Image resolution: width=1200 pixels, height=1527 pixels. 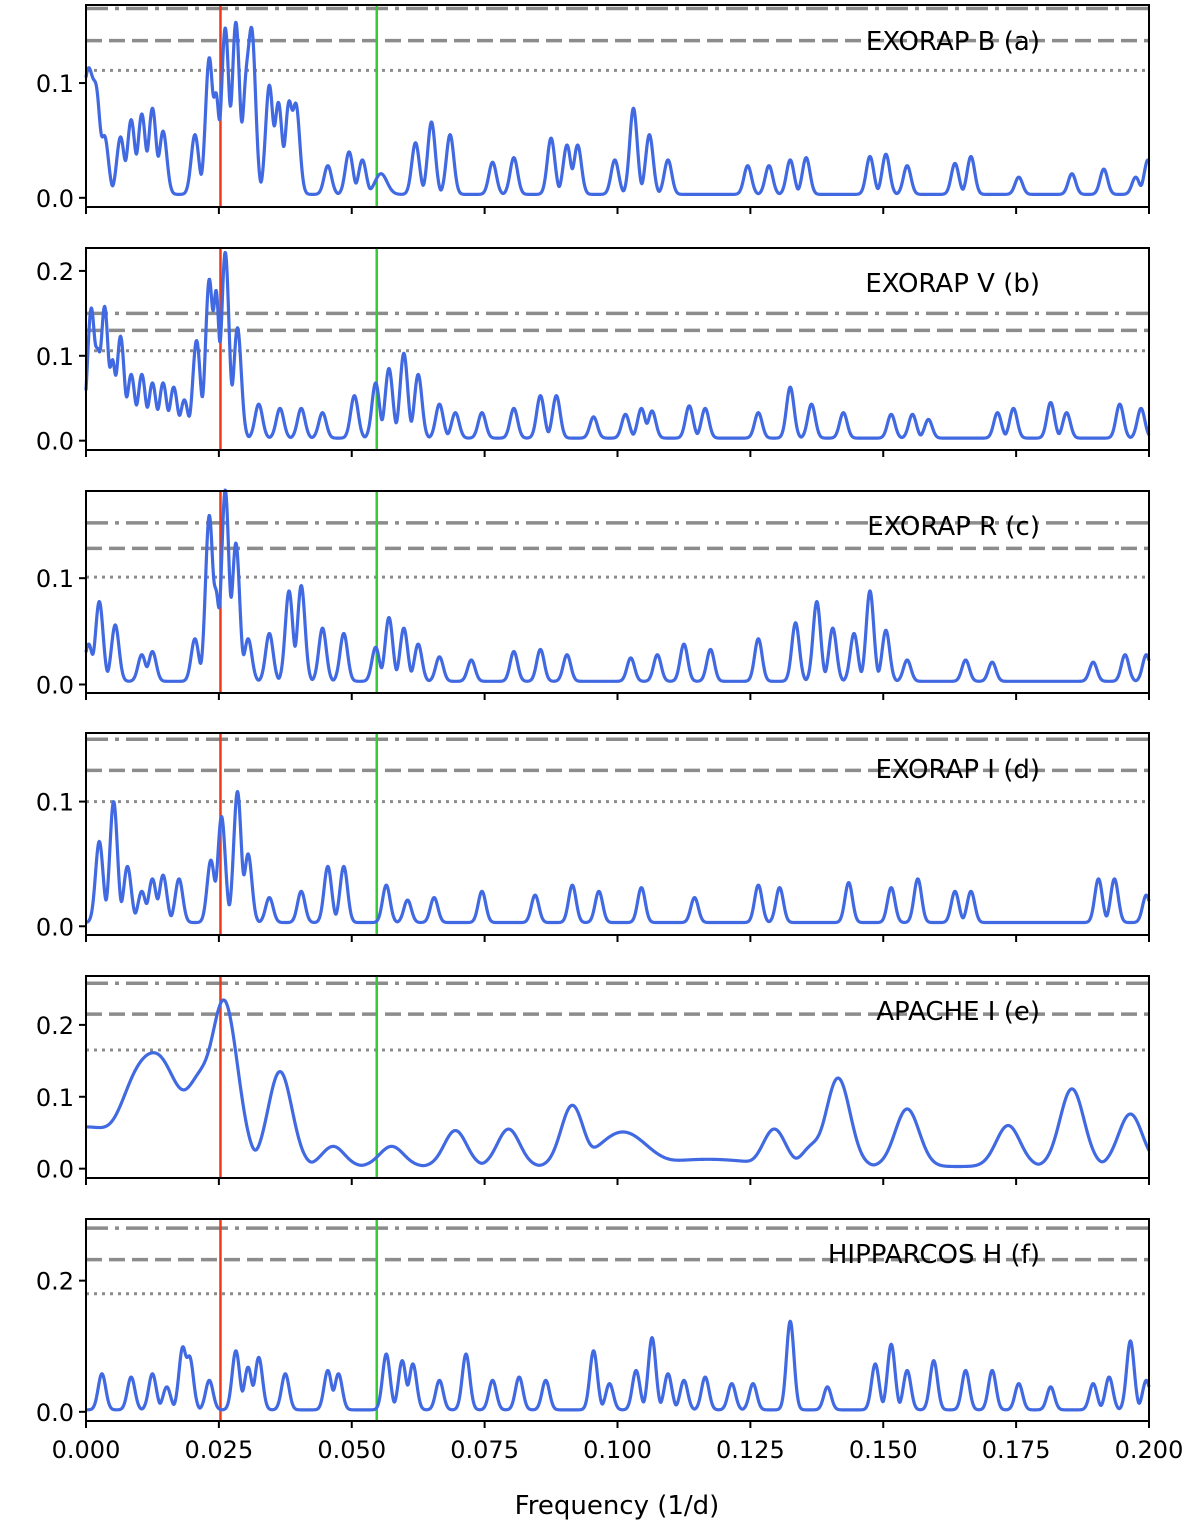 What do you see at coordinates (934, 1255) in the screenshot?
I see `panel-label: HIPPARCOS H (f)` at bounding box center [934, 1255].